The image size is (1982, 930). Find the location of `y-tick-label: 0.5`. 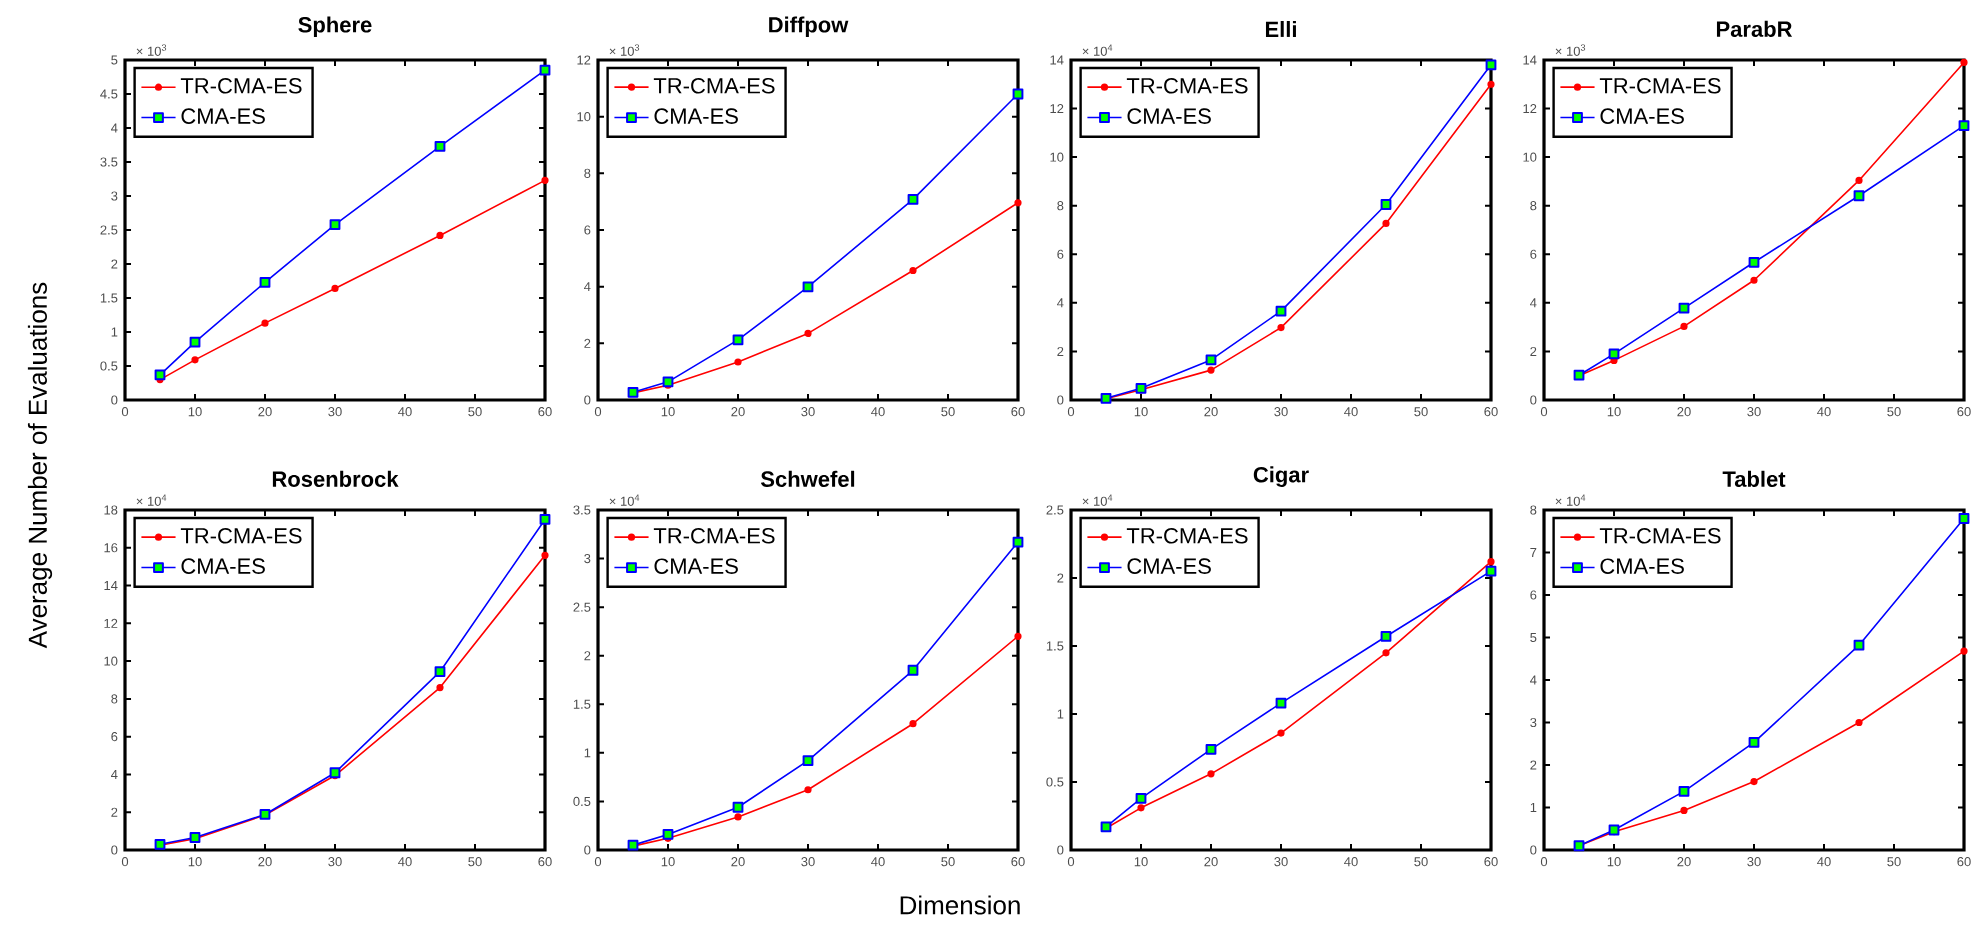

y-tick-label: 0.5 is located at coordinates (1055, 782).